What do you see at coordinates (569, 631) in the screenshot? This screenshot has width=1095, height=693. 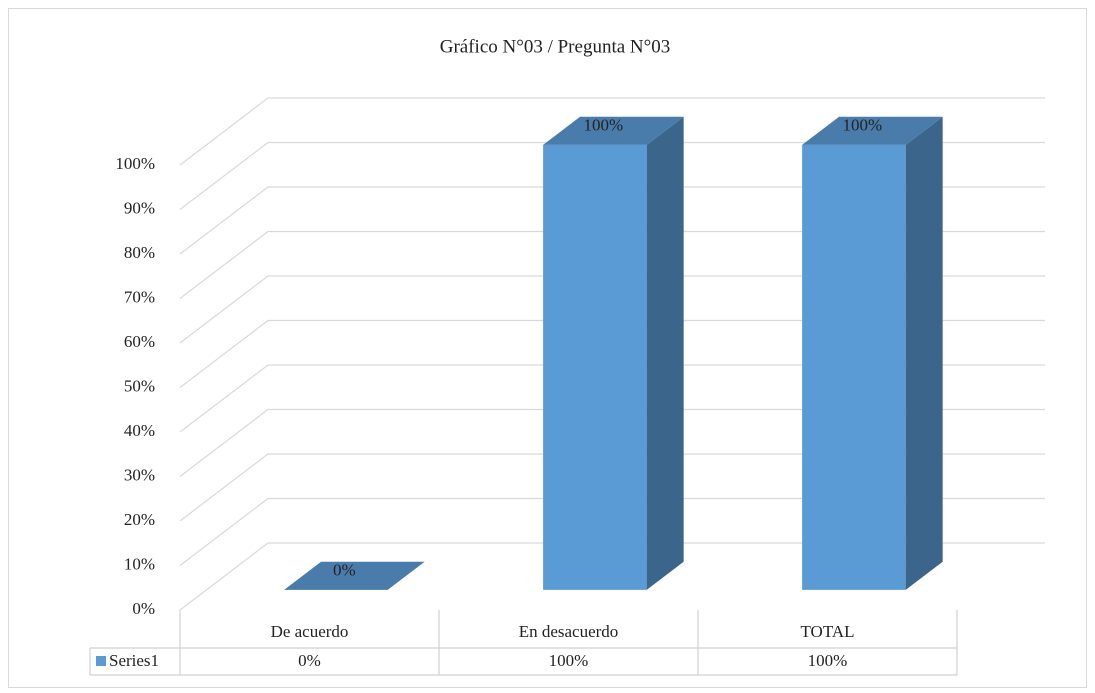 I see `x-tick-label: En desacuerdo` at bounding box center [569, 631].